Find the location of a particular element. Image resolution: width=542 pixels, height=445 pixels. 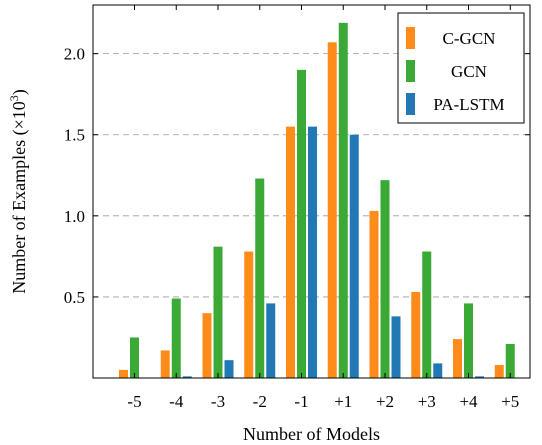

bar-c-gcn--5 is located at coordinates (123, 373).